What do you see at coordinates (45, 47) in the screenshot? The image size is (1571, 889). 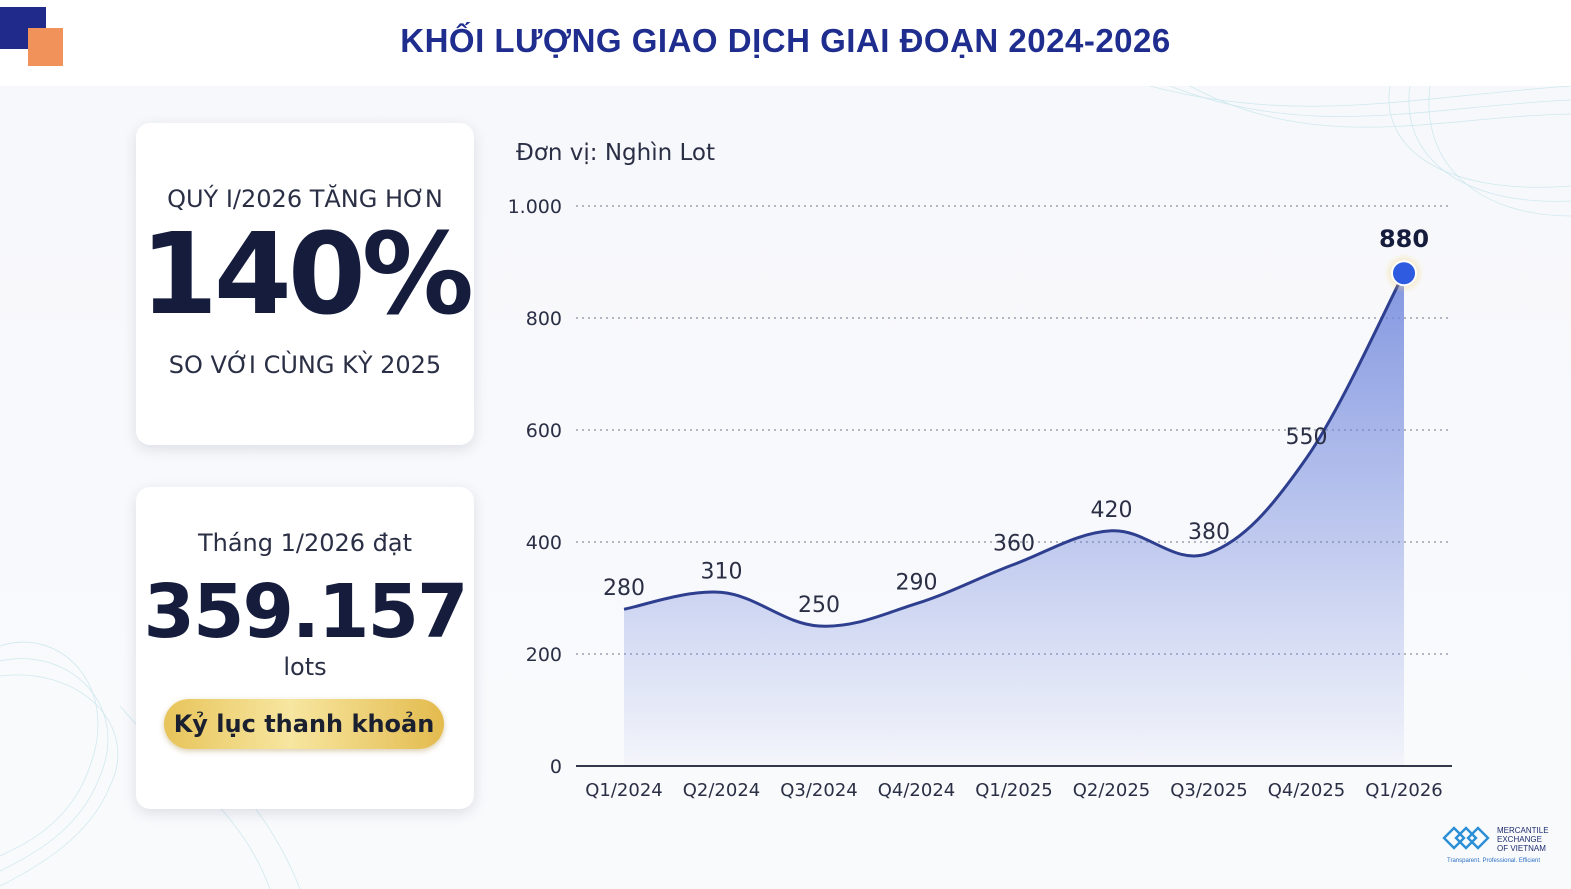 I see `logo-accent-square-icon` at bounding box center [45, 47].